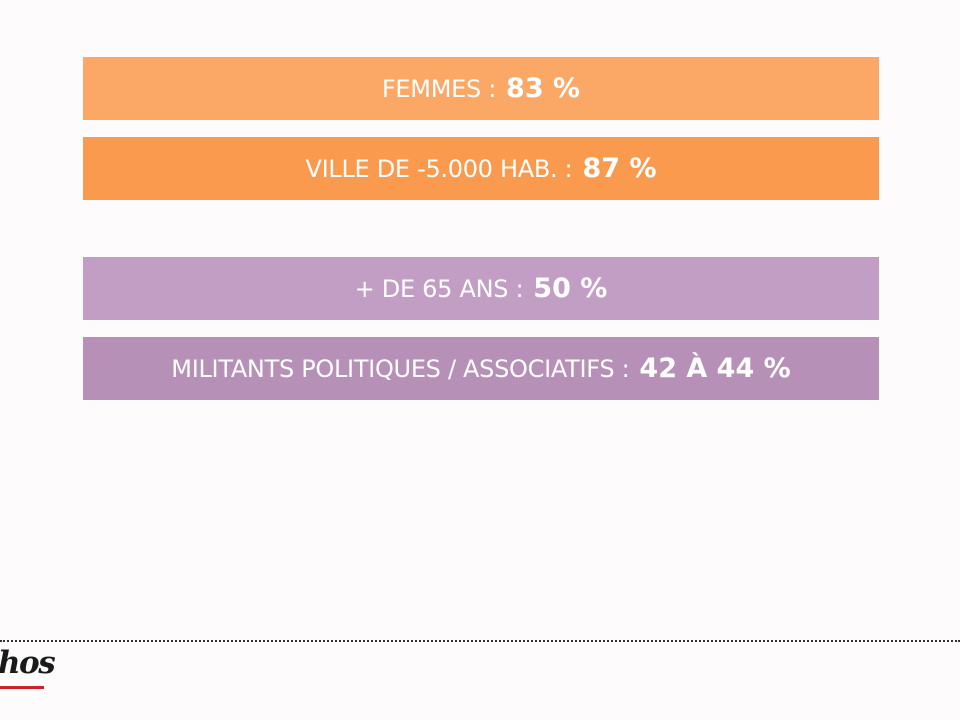 The image size is (960, 720). I want to click on brand-logo: hos, so click(28, 663).